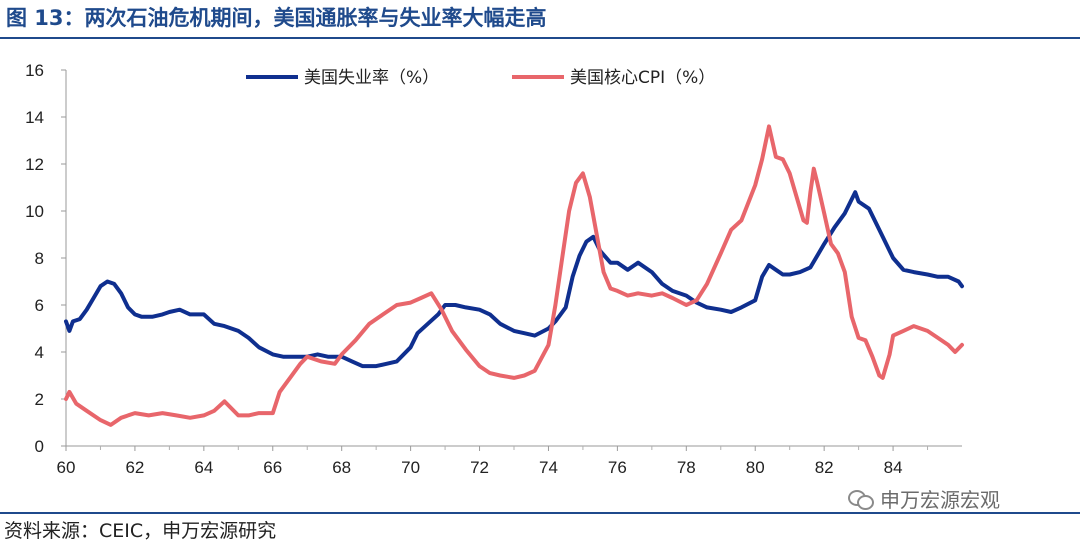 The height and width of the screenshot is (548, 1080). What do you see at coordinates (540, 38) in the screenshot?
I see `title-underline` at bounding box center [540, 38].